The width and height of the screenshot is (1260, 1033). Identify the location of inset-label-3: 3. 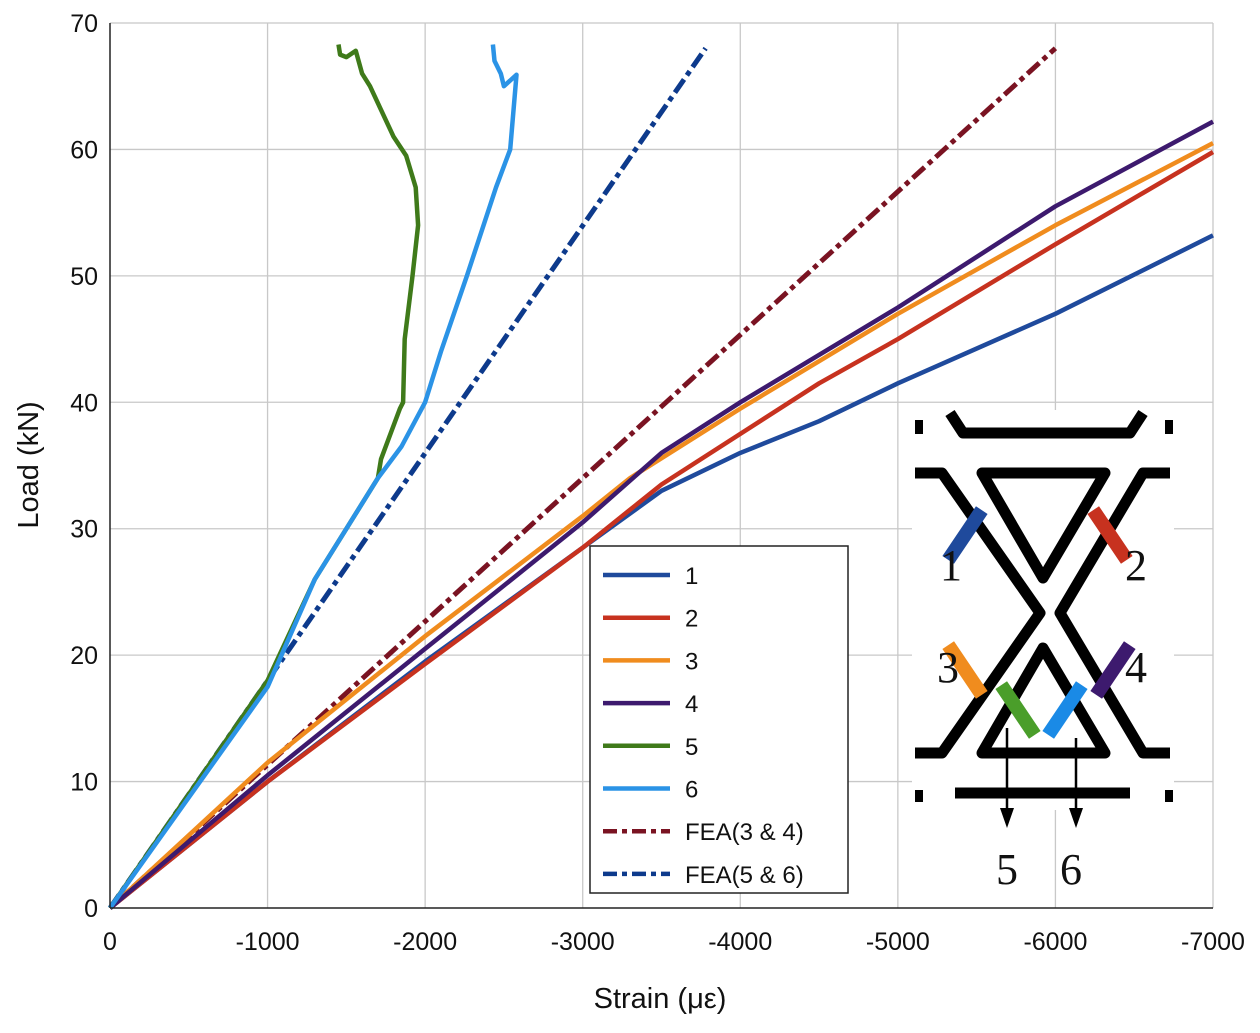
(948, 667).